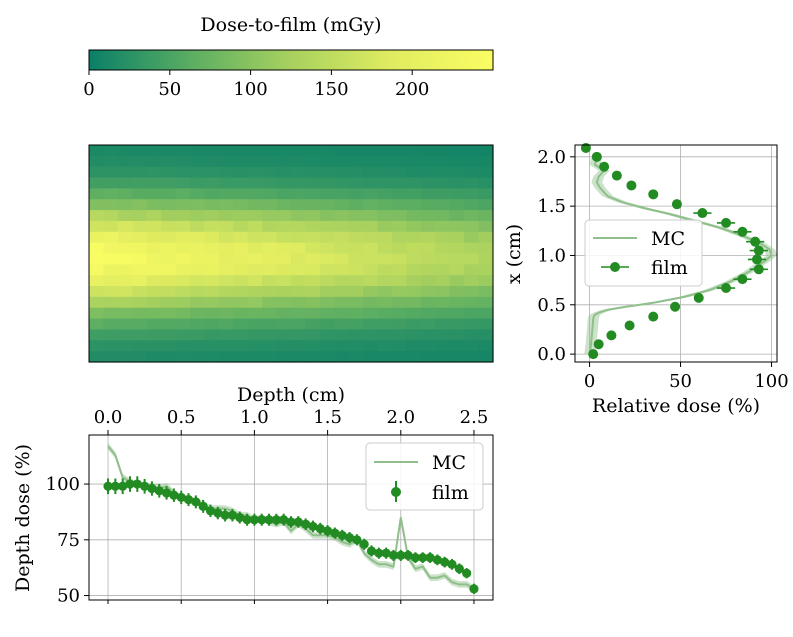  What do you see at coordinates (680, 381) in the screenshot?
I see `x-tick-label: 50` at bounding box center [680, 381].